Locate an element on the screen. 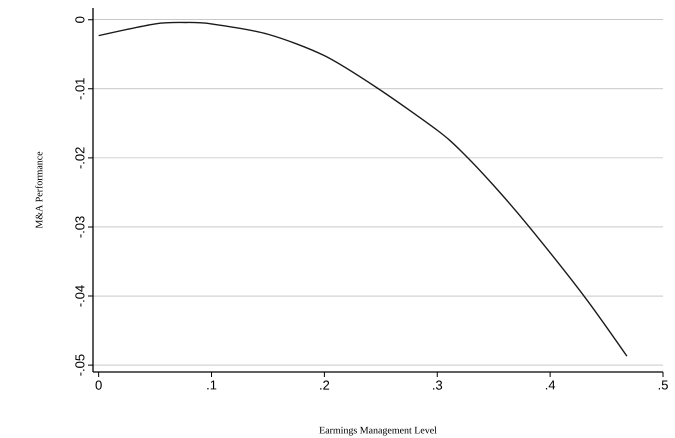 The height and width of the screenshot is (438, 675). y-tick-label: -.02 is located at coordinates (79, 157).